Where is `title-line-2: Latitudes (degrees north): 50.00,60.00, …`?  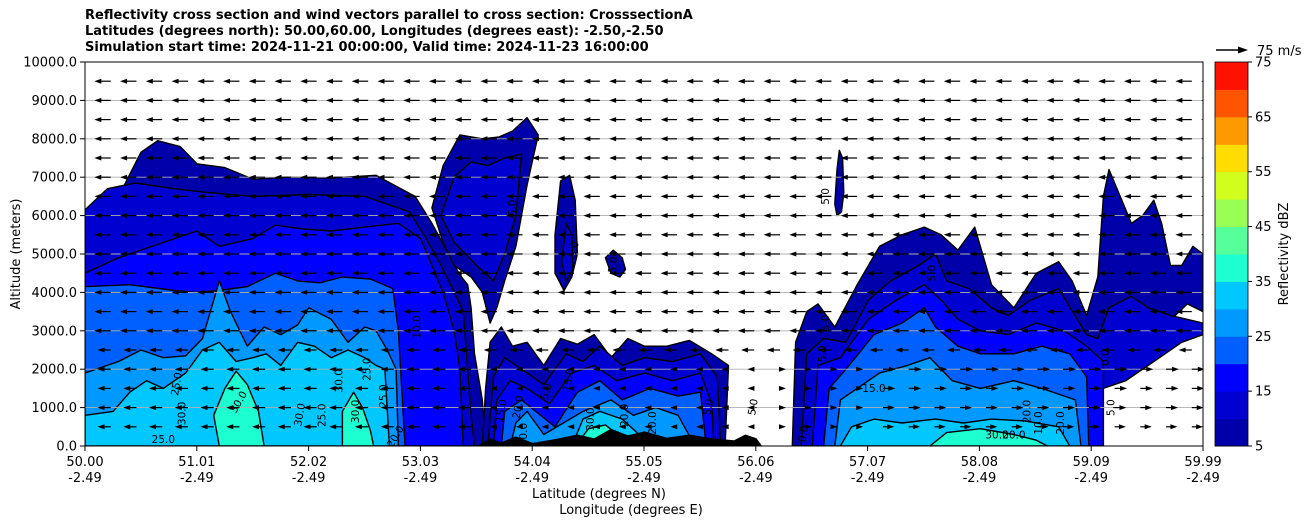
title-line-2: Latitudes (degrees north): 50.00,60.00, … is located at coordinates (374, 31).